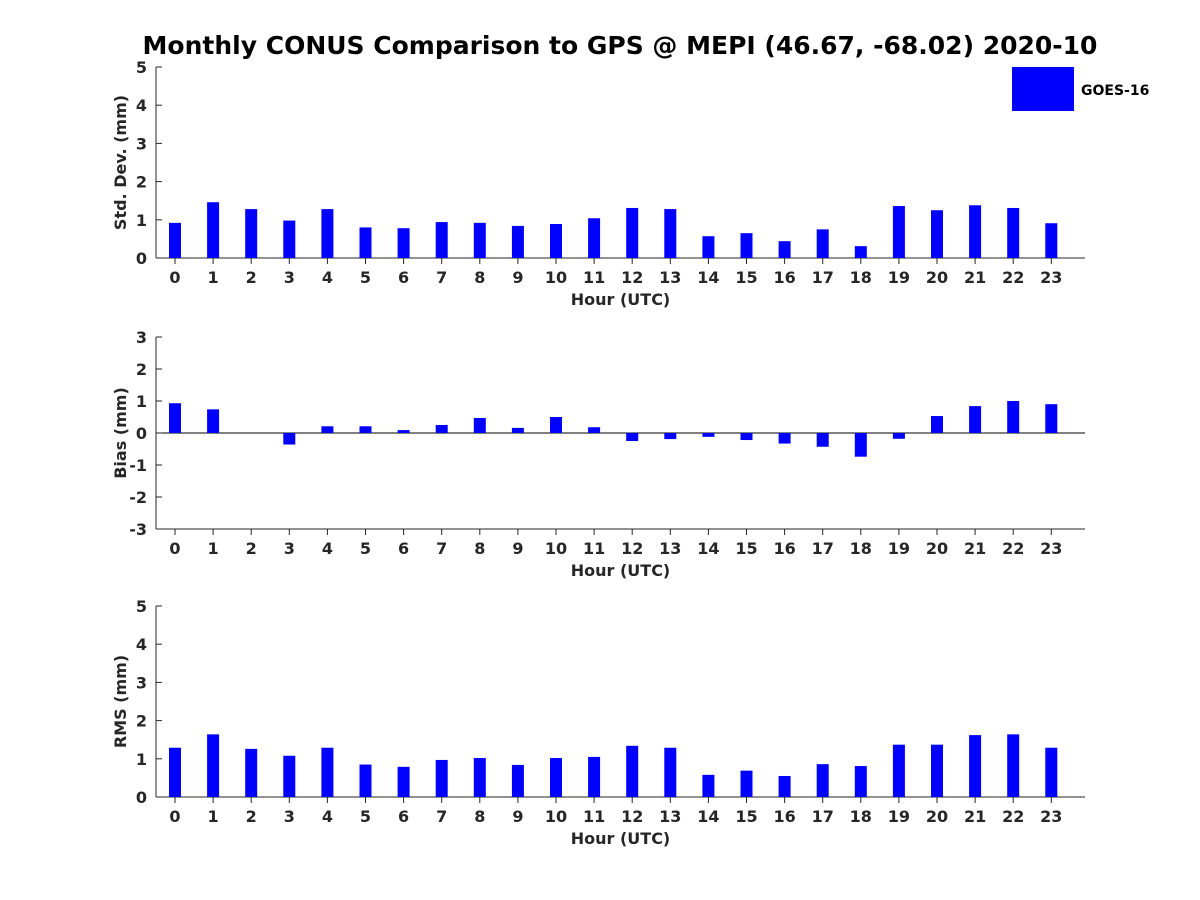 Image resolution: width=1200 pixels, height=900 pixels. Describe the element at coordinates (141, 433) in the screenshot. I see `y-tick-label: 0` at that location.